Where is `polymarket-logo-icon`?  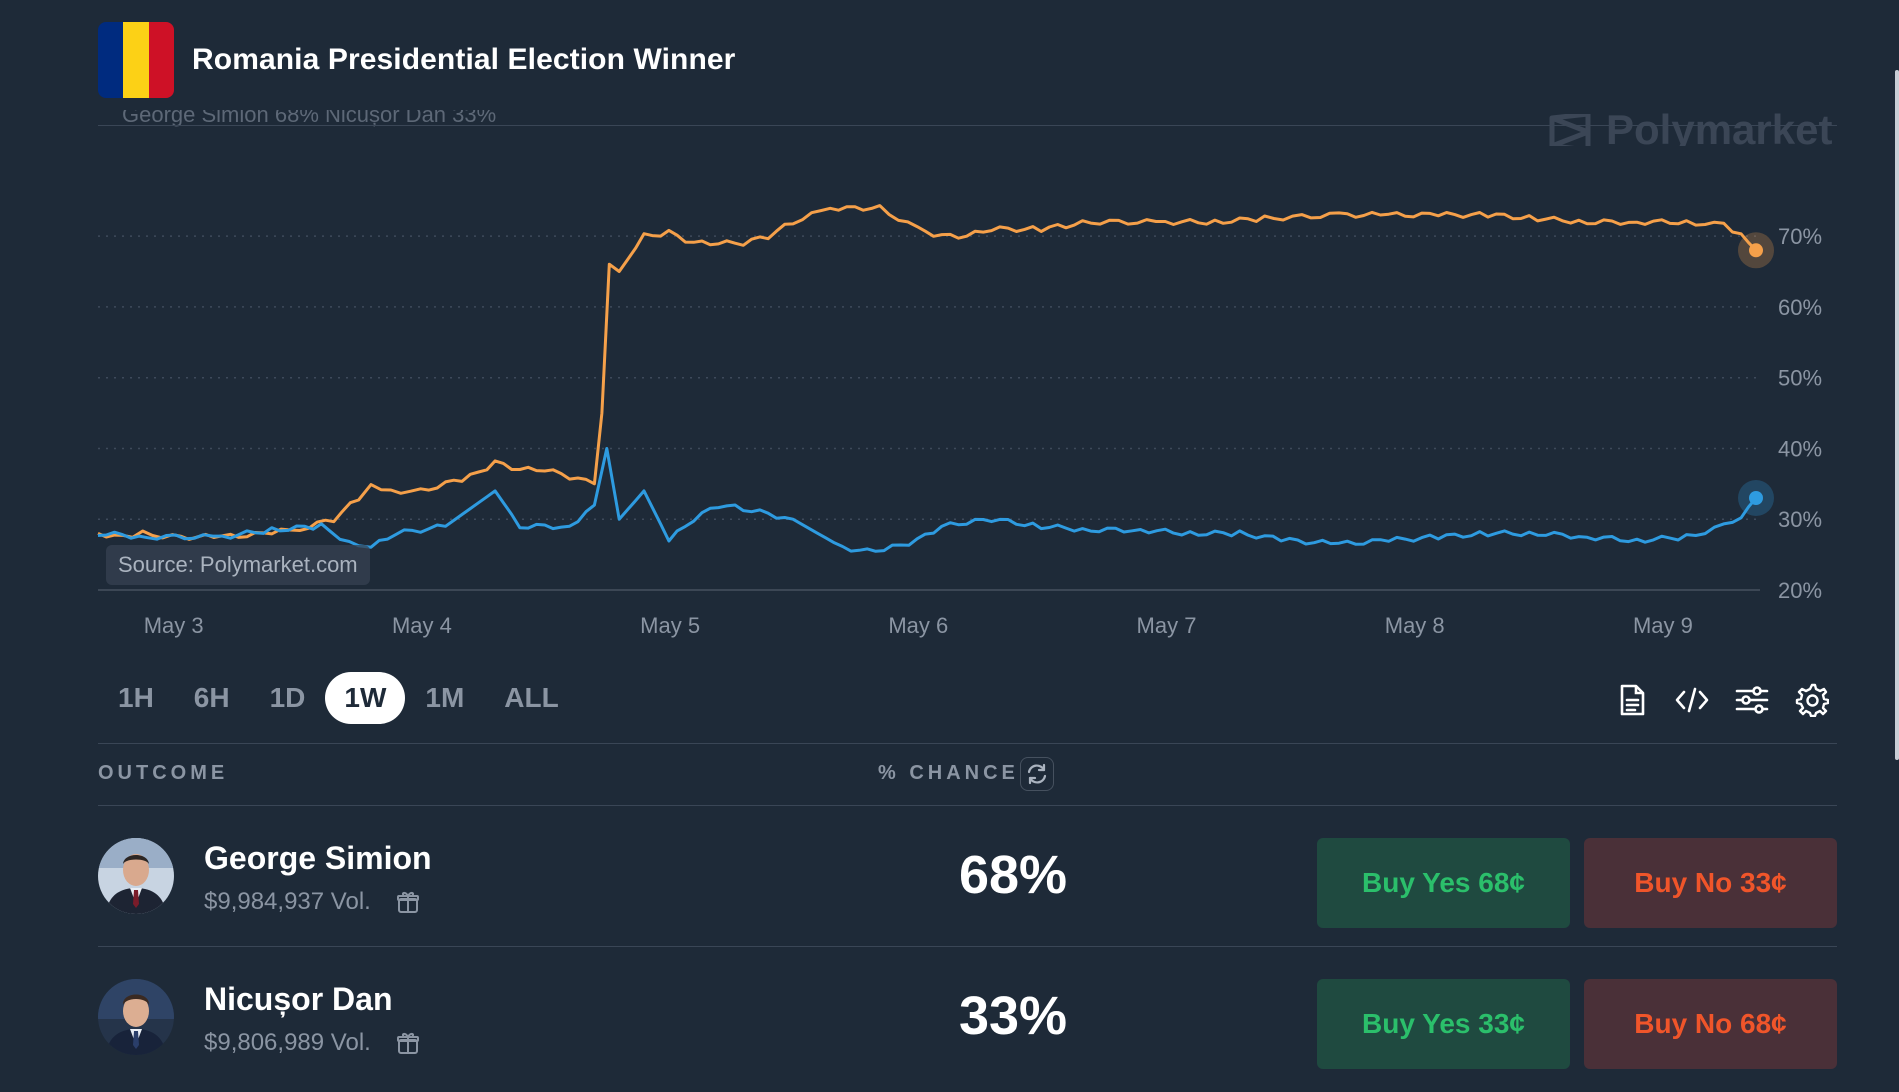
polymarket-logo-icon is located at coordinates (1570, 130).